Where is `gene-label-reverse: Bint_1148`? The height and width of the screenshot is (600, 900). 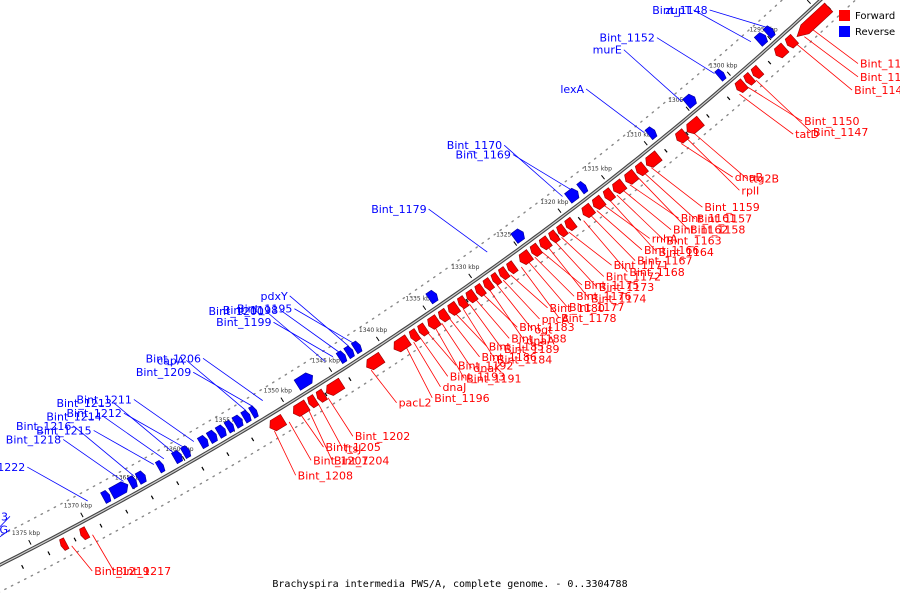 gene-label-reverse: Bint_1148 is located at coordinates (679, 10).